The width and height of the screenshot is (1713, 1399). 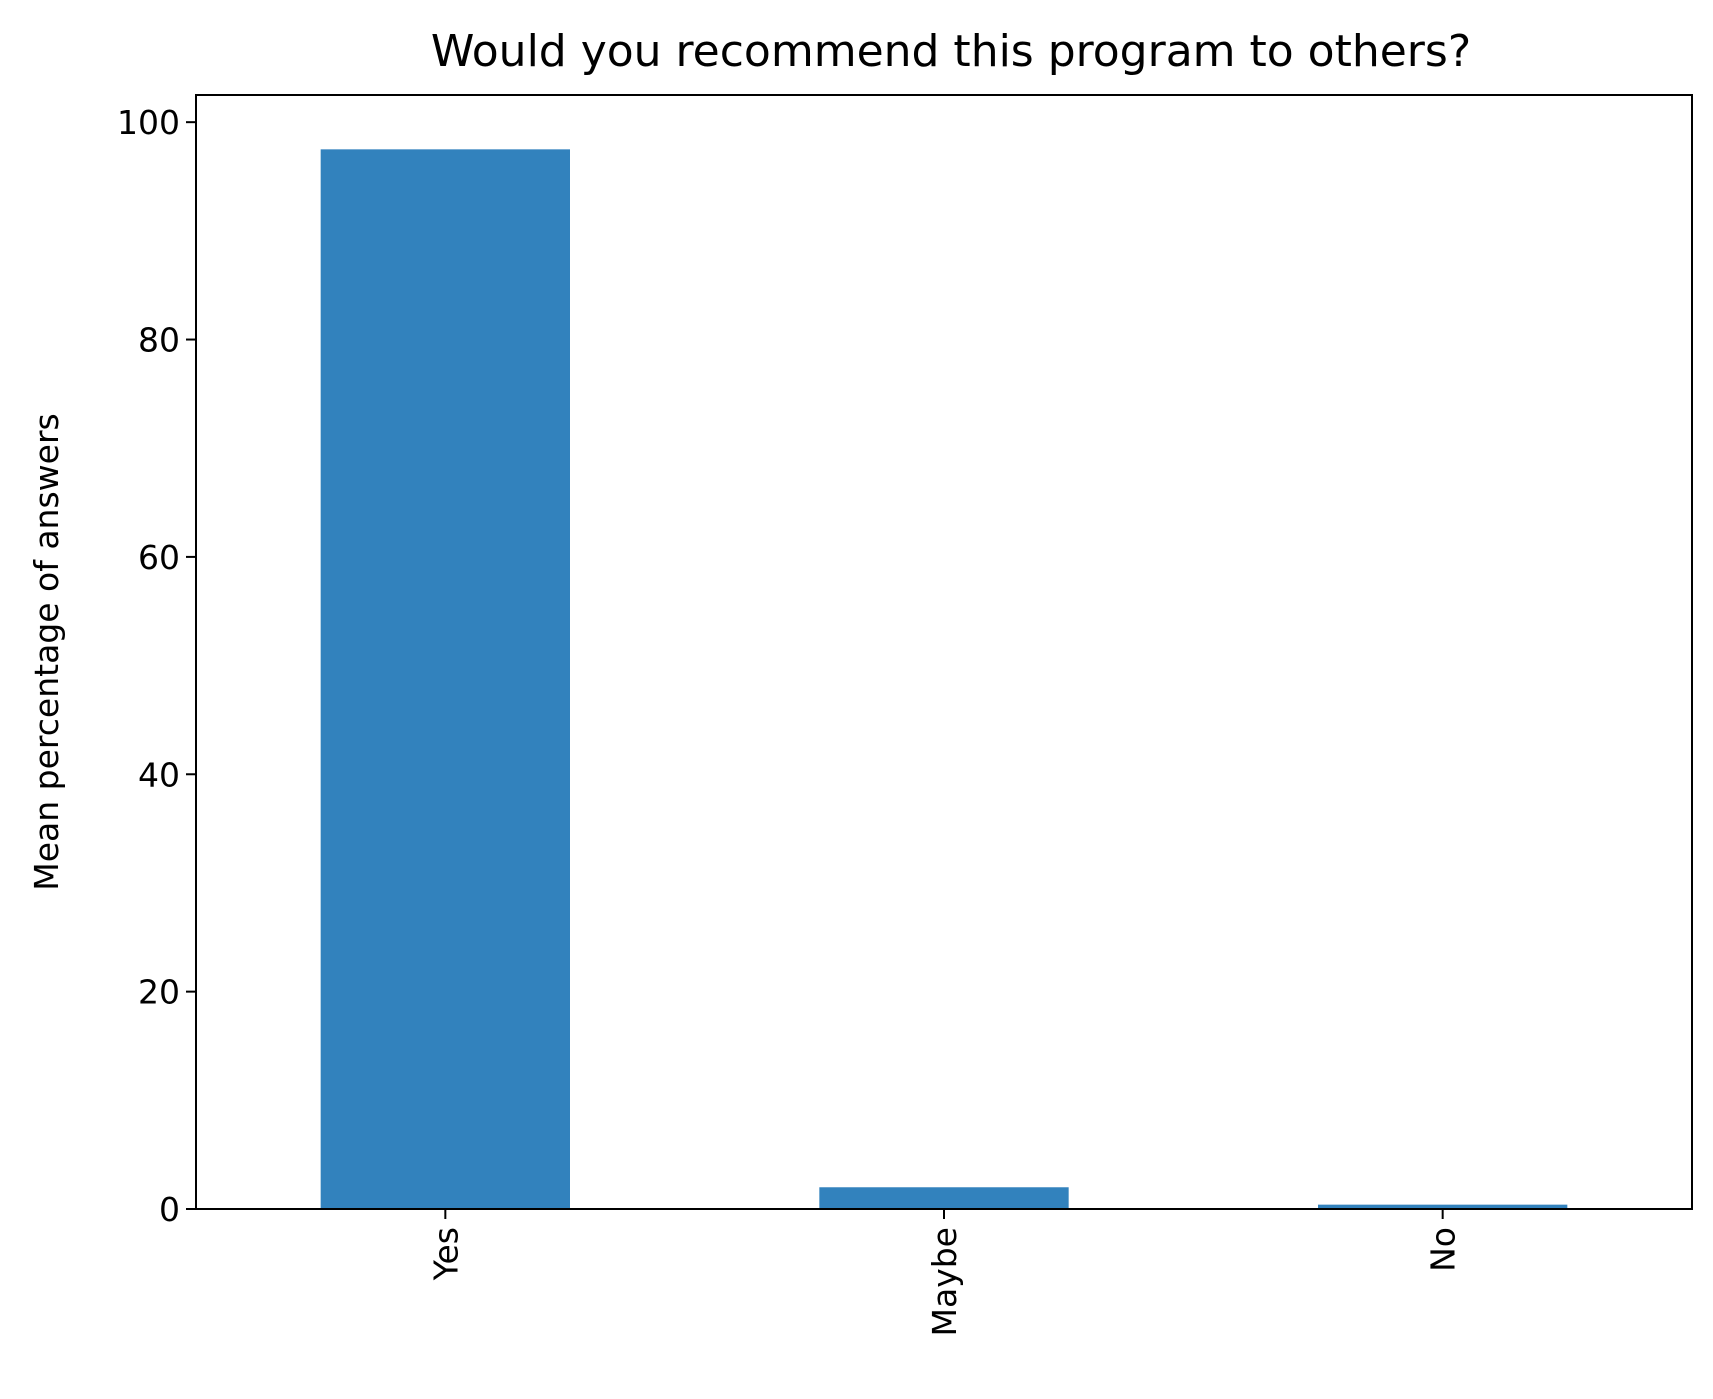 I want to click on x-axis: Yes Maybe No, so click(x=944, y=1272).